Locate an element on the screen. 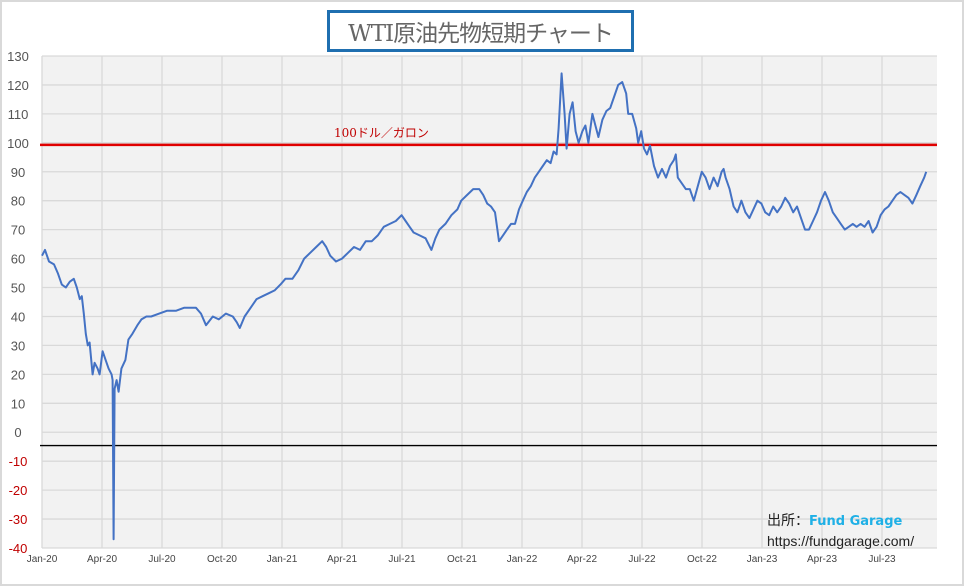 The height and width of the screenshot is (586, 964). x-tick-label: Jul-20 is located at coordinates (162, 559).